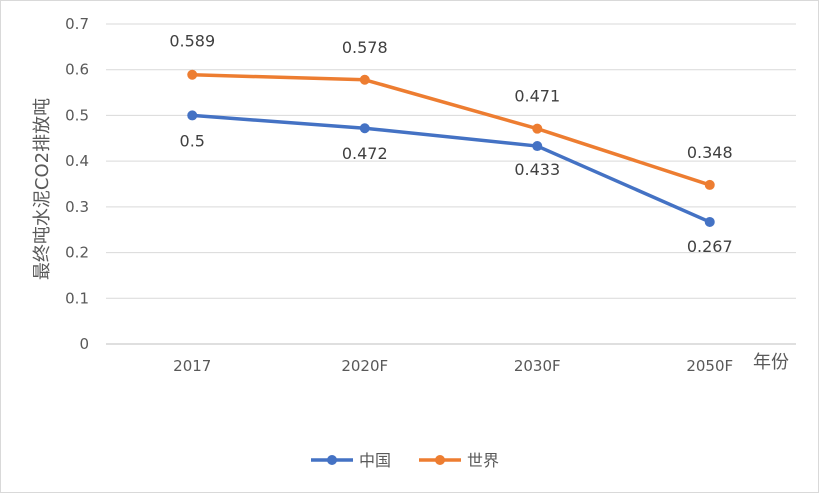  What do you see at coordinates (332, 460) in the screenshot?
I see `legend-marker-china` at bounding box center [332, 460].